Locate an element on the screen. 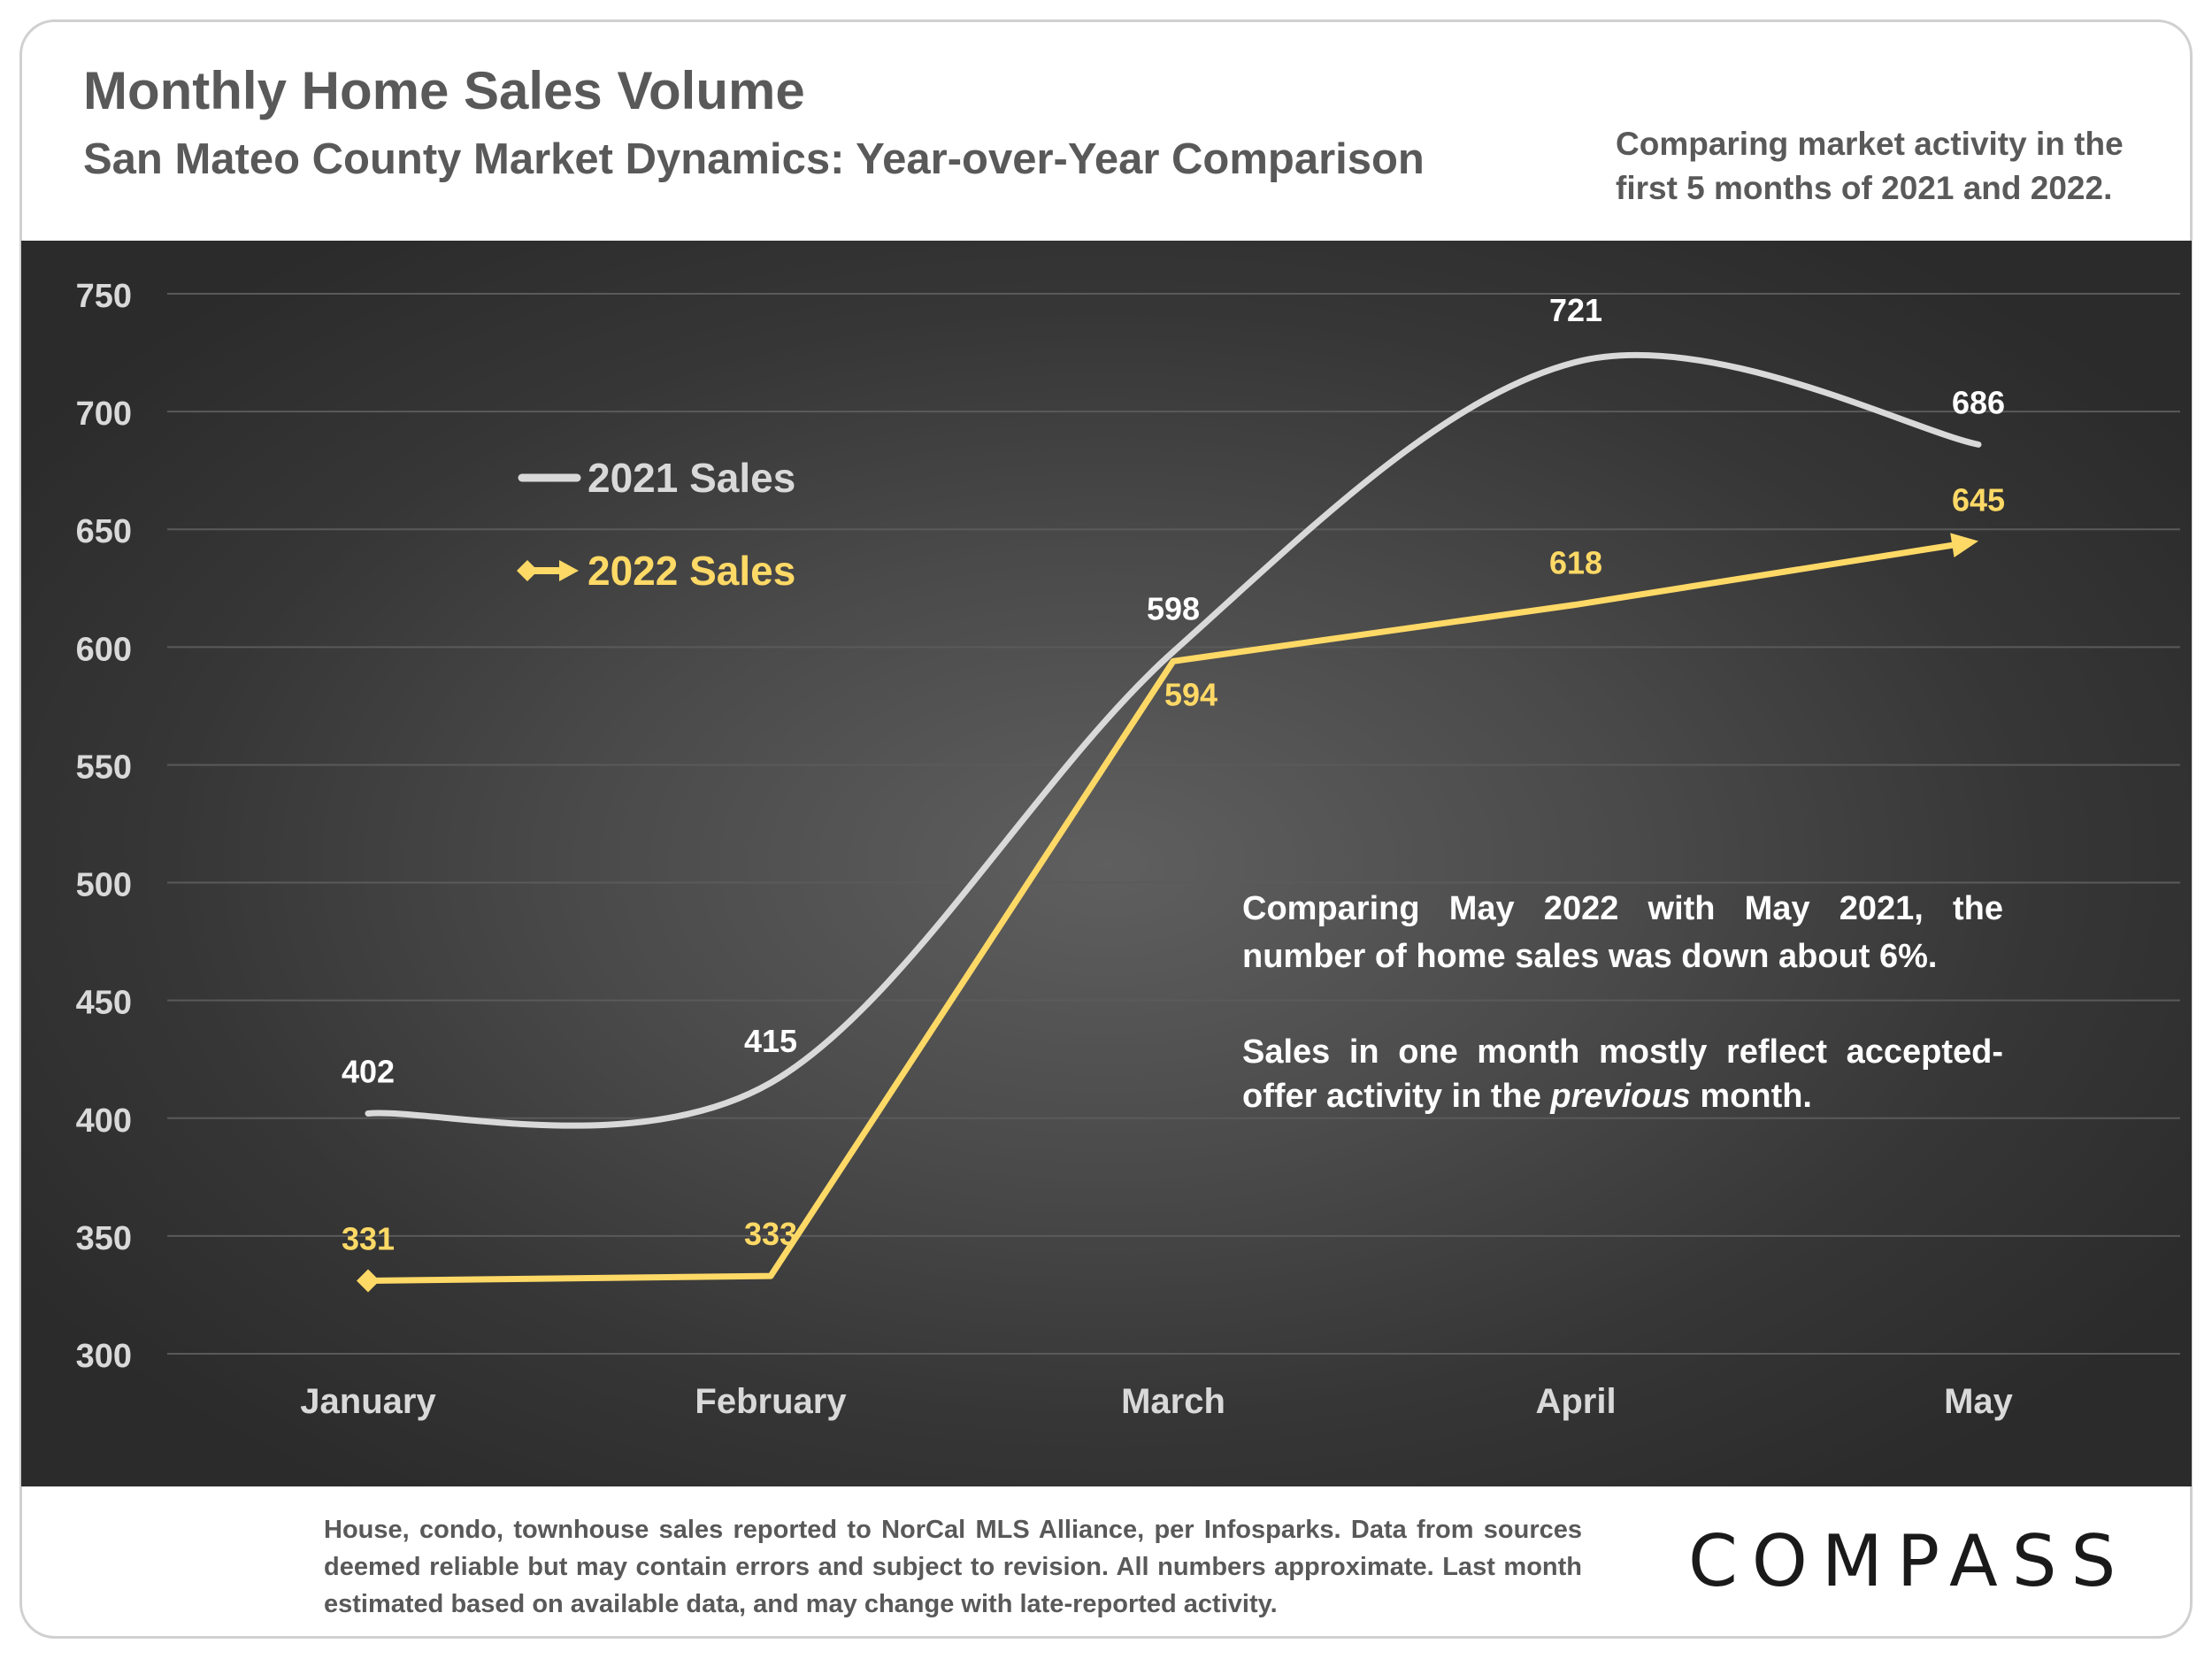 This screenshot has width=2212, height=1659. data-label-2022-may: 645 is located at coordinates (1979, 500).